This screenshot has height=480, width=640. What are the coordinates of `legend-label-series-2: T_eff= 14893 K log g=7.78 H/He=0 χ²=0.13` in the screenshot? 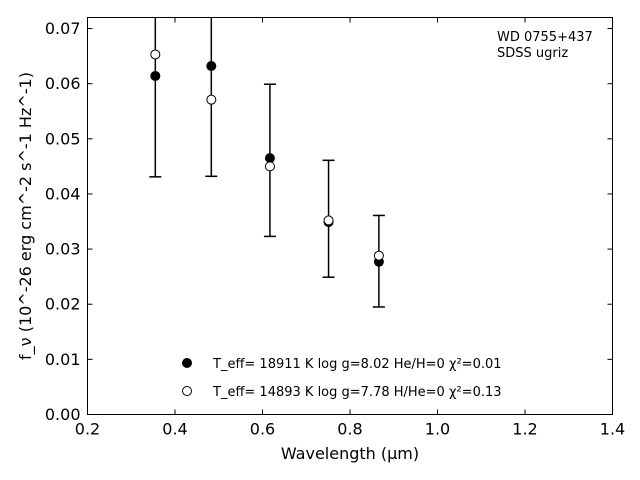 It's located at (357, 392).